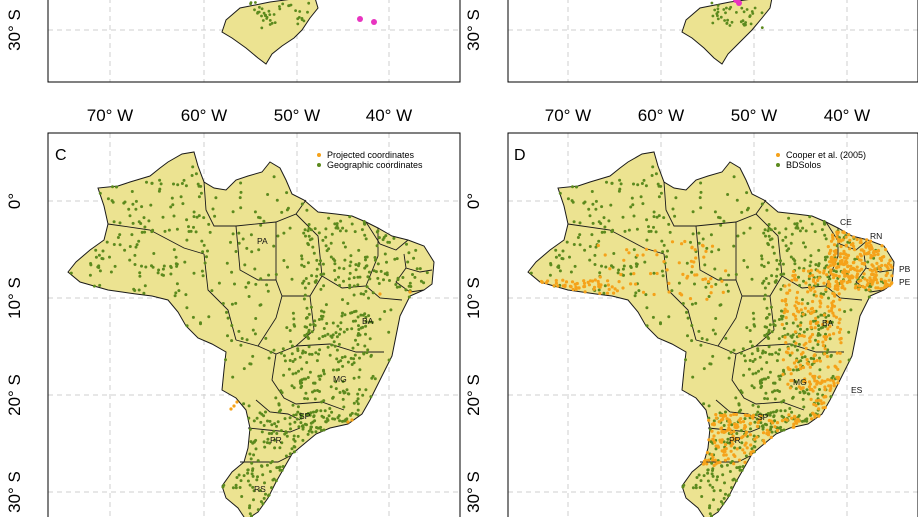  Describe the element at coordinates (254, 41) in the screenshot. I see `panel-a` at that location.